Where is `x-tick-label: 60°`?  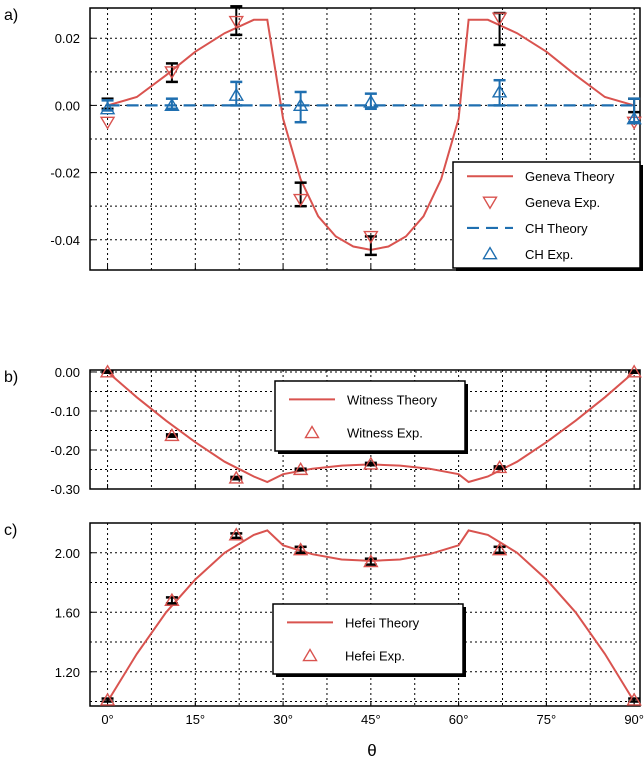
x-tick-label: 60° is located at coordinates (459, 719).